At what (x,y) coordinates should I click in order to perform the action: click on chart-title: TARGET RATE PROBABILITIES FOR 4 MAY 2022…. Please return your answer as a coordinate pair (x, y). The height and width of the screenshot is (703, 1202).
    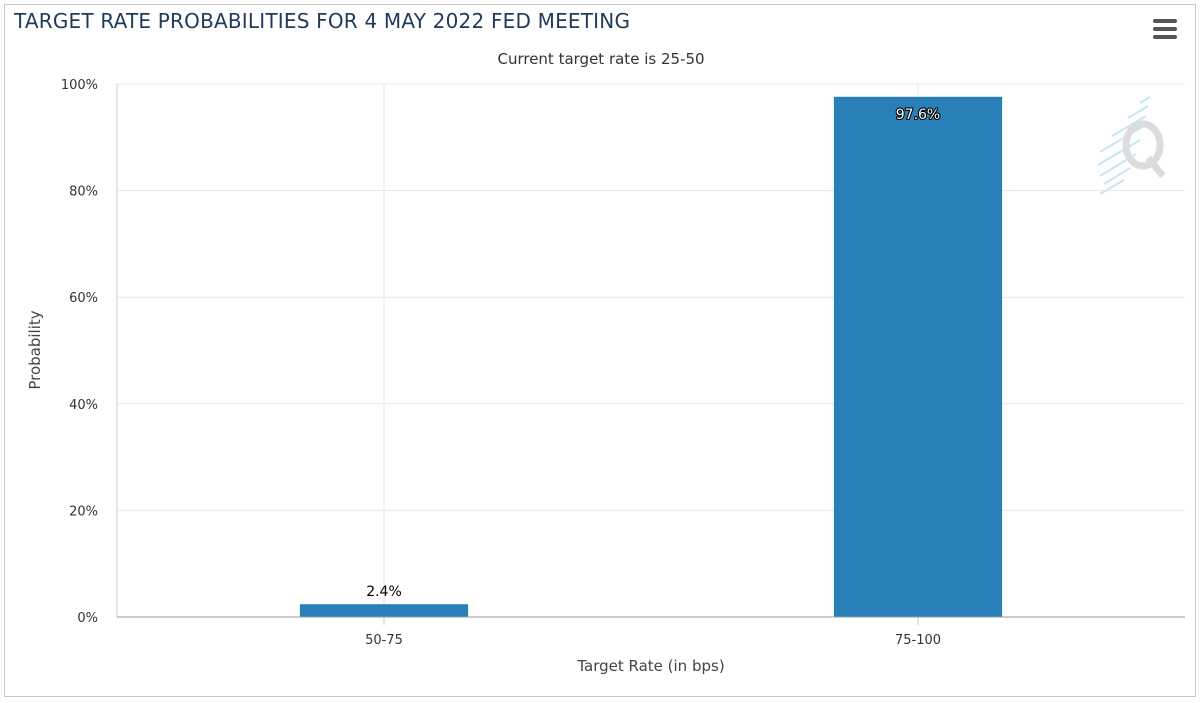
    Looking at the image, I should click on (322, 21).